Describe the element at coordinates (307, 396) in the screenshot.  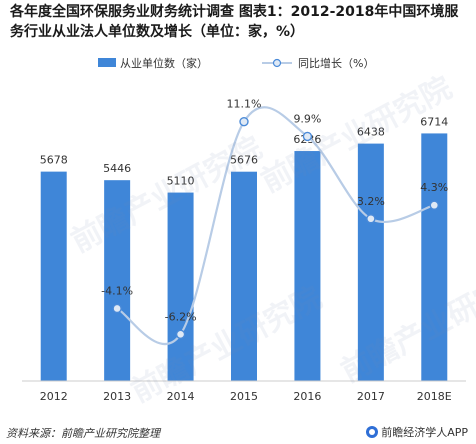
I see `x-tick-label: 2016` at that location.